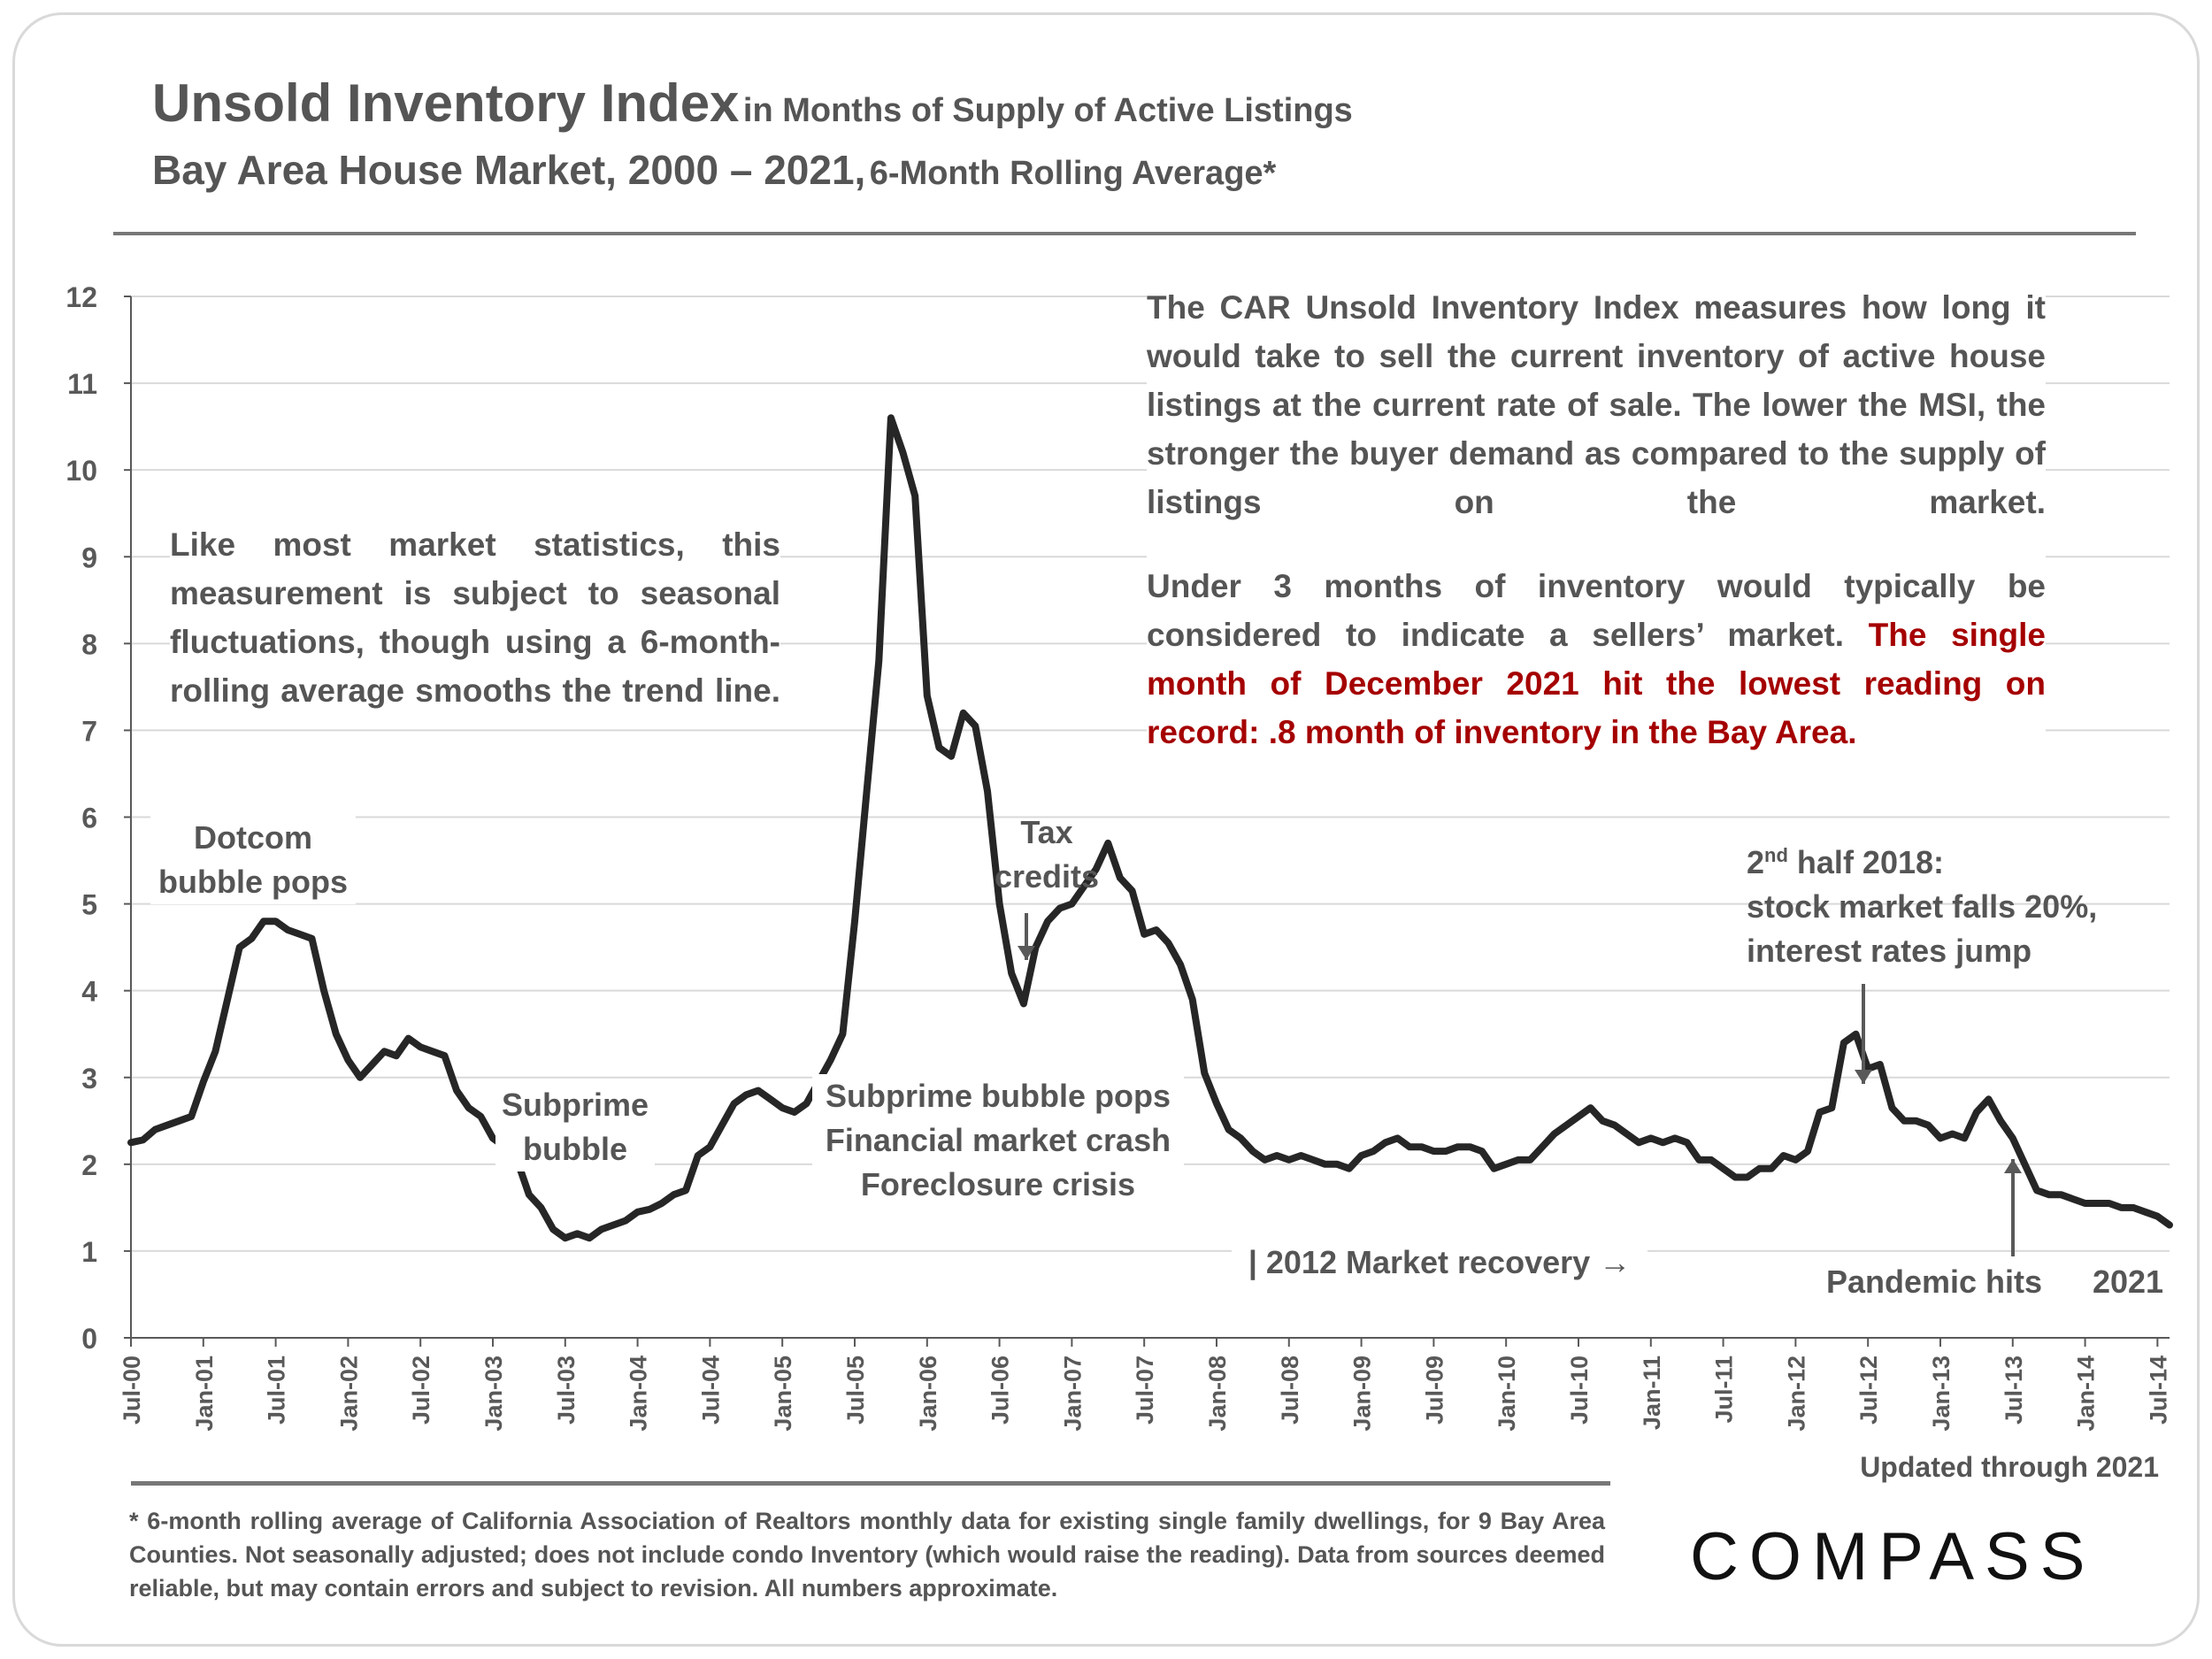  I want to click on y-tick-label: 1, so click(89, 1252).